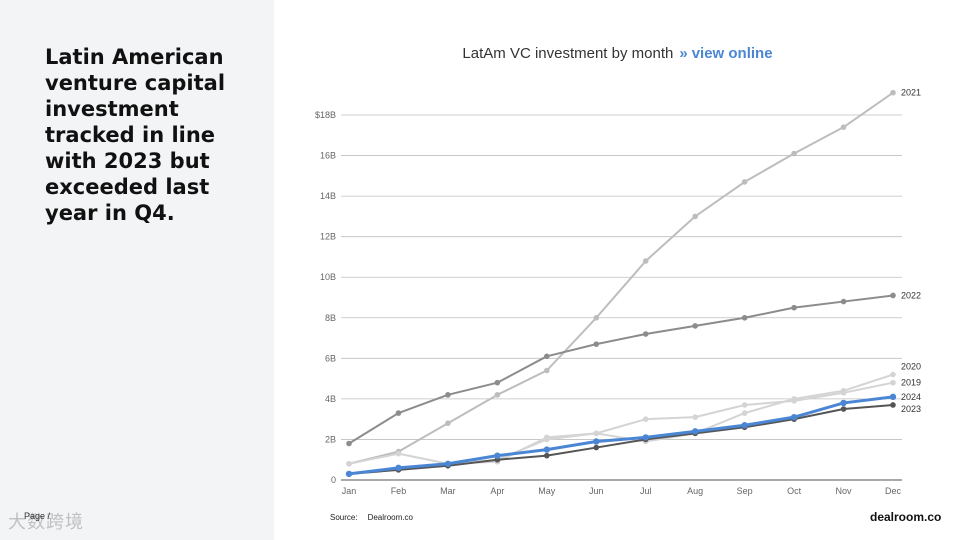 This screenshot has width=960, height=540. What do you see at coordinates (37, 516) in the screenshot?
I see `page-number: Page /` at bounding box center [37, 516].